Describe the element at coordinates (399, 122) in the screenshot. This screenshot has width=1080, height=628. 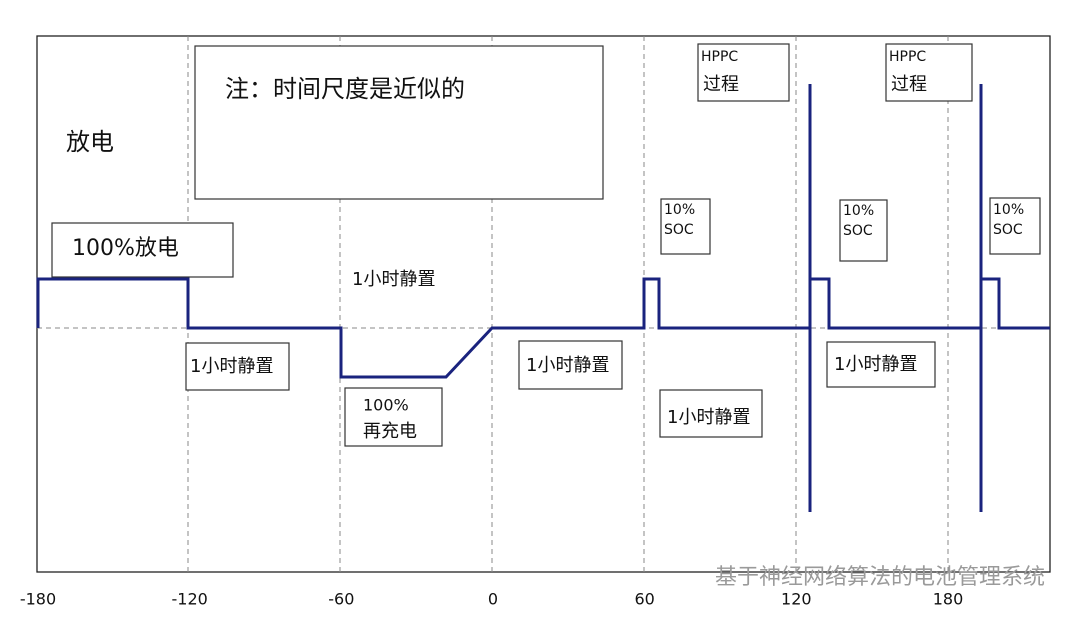
I see `note-box` at that location.